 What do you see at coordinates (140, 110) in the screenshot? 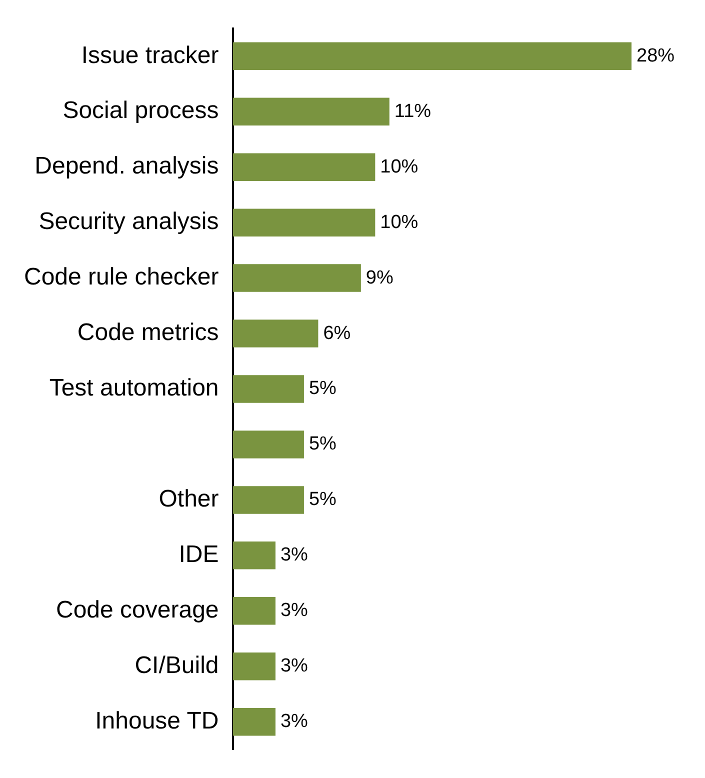
I see `y-tick-label: Social process` at bounding box center [140, 110].